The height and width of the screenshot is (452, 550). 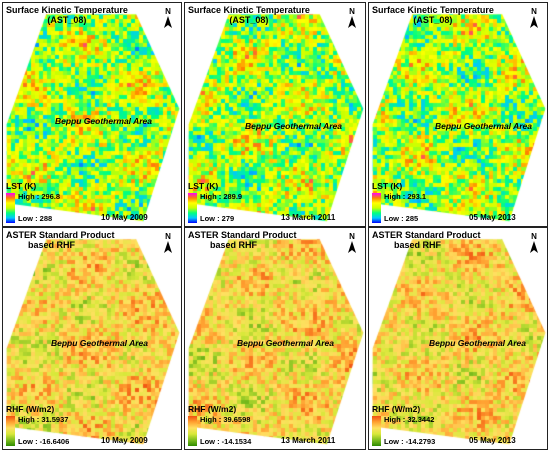 What do you see at coordinates (37, 425) in the screenshot?
I see `legend: RHF (W/m2) High : 31.5937 Low : -16.6406` at bounding box center [37, 425].